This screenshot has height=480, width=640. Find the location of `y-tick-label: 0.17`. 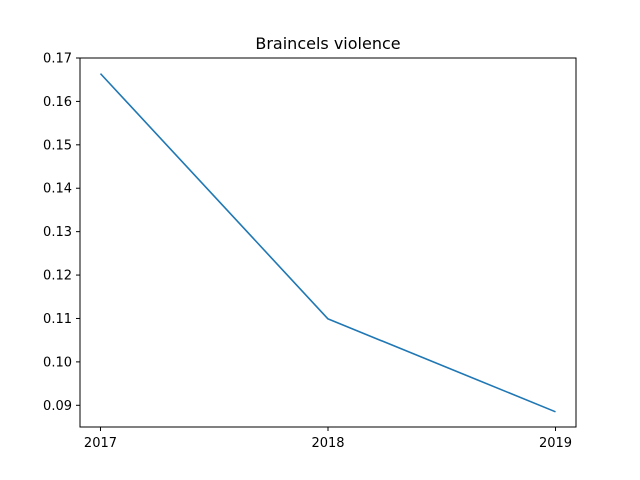

y-tick-label: 0.17 is located at coordinates (57, 59).